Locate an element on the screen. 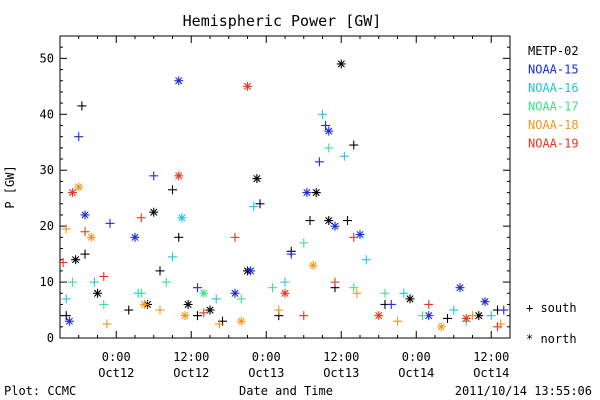 The width and height of the screenshot is (600, 400). chart-title: Hemispheric Power [GW] is located at coordinates (282, 21).